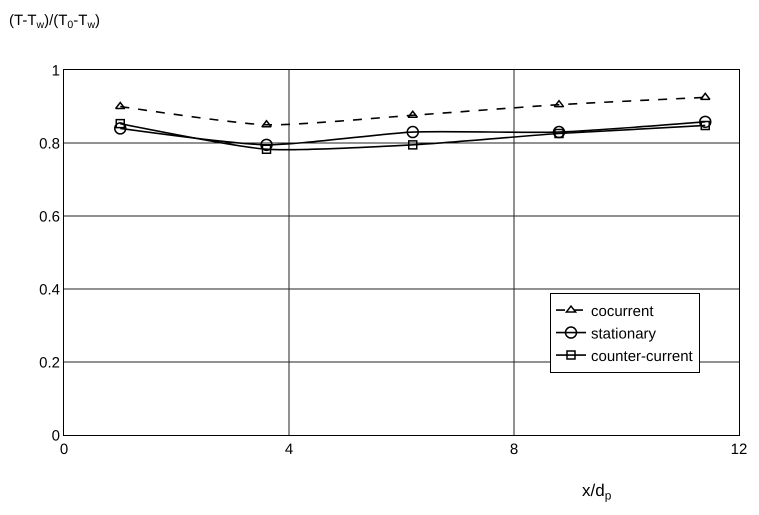 The width and height of the screenshot is (759, 515). Describe the element at coordinates (642, 356) in the screenshot. I see `legend-label: counter-current` at that location.